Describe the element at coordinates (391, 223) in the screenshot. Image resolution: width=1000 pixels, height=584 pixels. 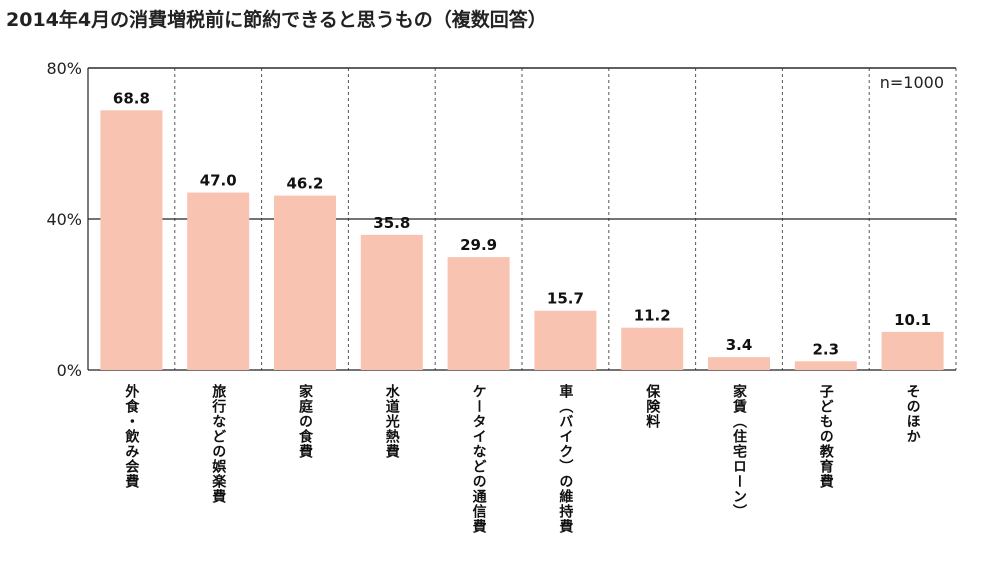
I see `bar-value-label: 35.8` at that location.